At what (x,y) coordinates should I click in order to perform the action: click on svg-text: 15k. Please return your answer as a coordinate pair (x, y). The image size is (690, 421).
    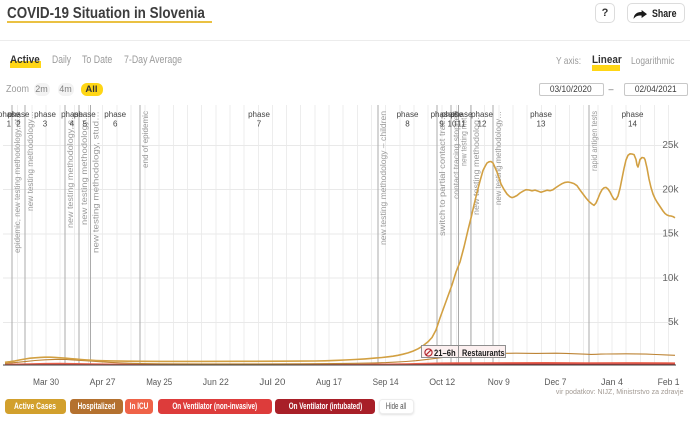
    Looking at the image, I should click on (670, 234).